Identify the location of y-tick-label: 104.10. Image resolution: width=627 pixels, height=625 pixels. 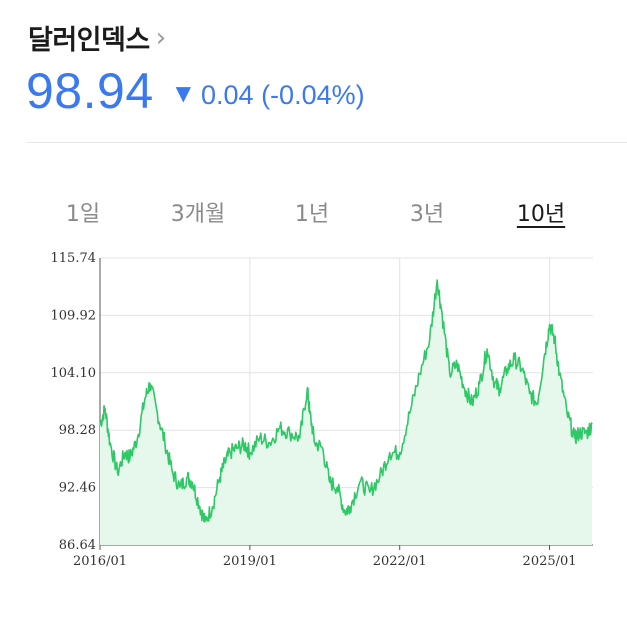
(74, 373).